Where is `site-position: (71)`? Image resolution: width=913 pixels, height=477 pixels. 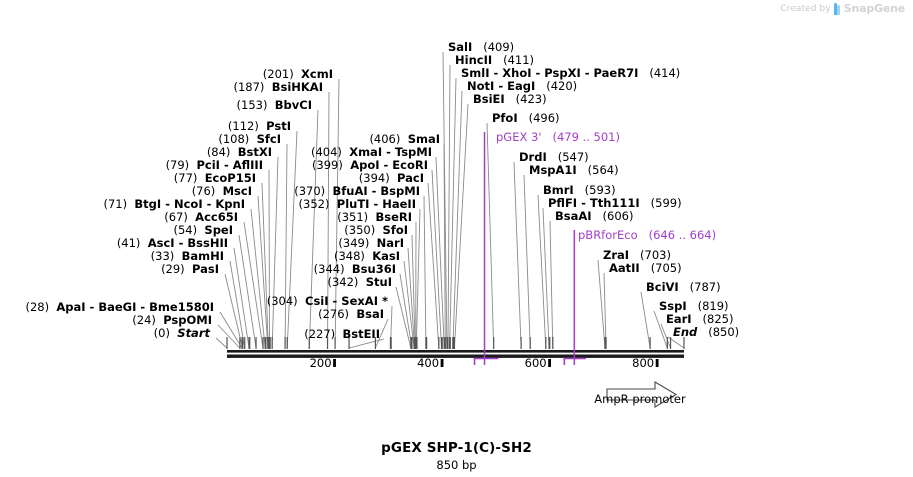
site-position: (71) is located at coordinates (115, 204).